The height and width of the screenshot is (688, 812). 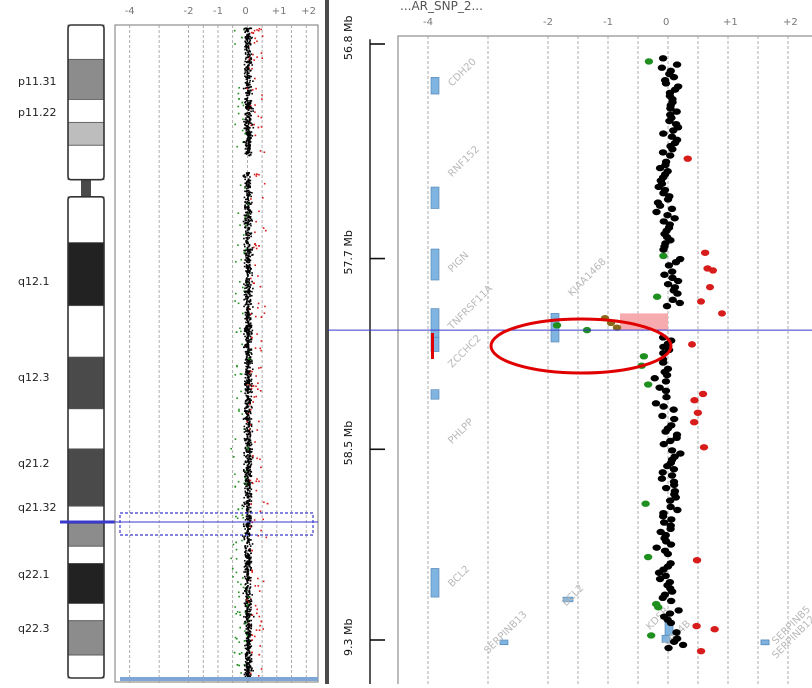 I want to click on panel-divider, so click(x=327, y=342).